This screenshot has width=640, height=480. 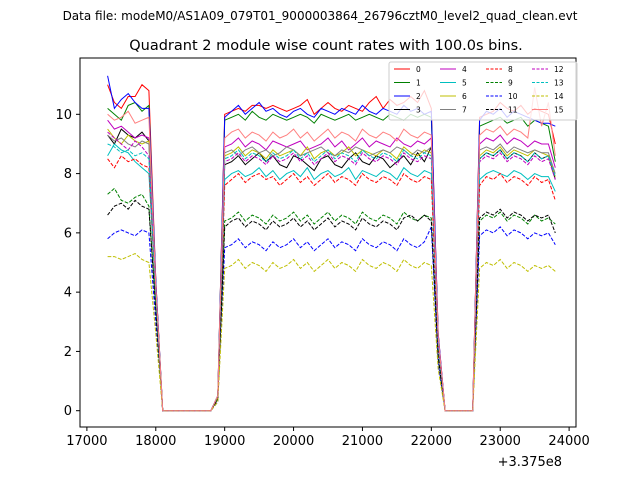 I want to click on y-tick-label: 0, so click(x=68, y=411).